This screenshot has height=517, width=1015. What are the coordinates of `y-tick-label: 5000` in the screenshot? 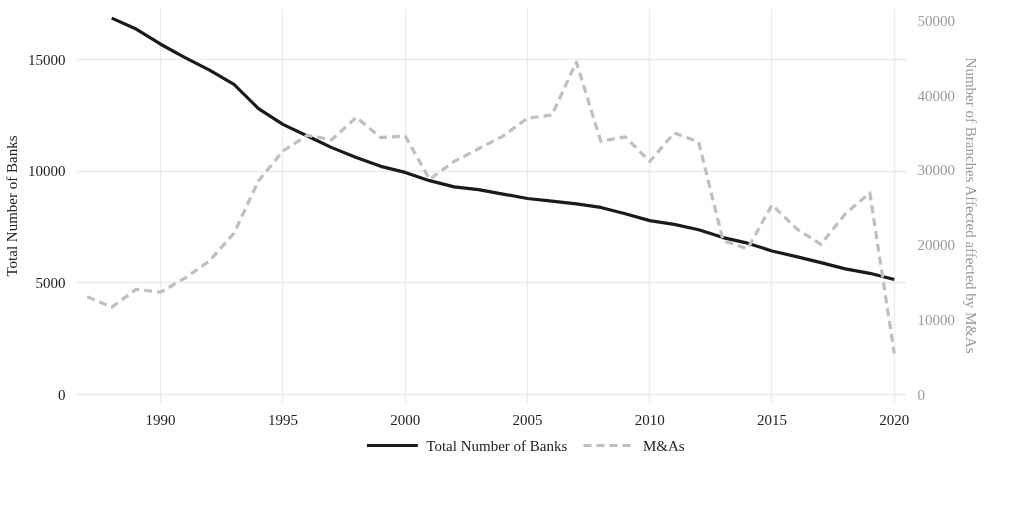 It's located at (50, 282).